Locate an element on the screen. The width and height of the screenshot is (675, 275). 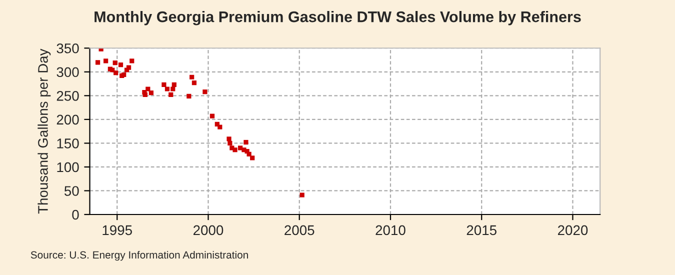
x-tick-label: 2005 is located at coordinates (299, 230).